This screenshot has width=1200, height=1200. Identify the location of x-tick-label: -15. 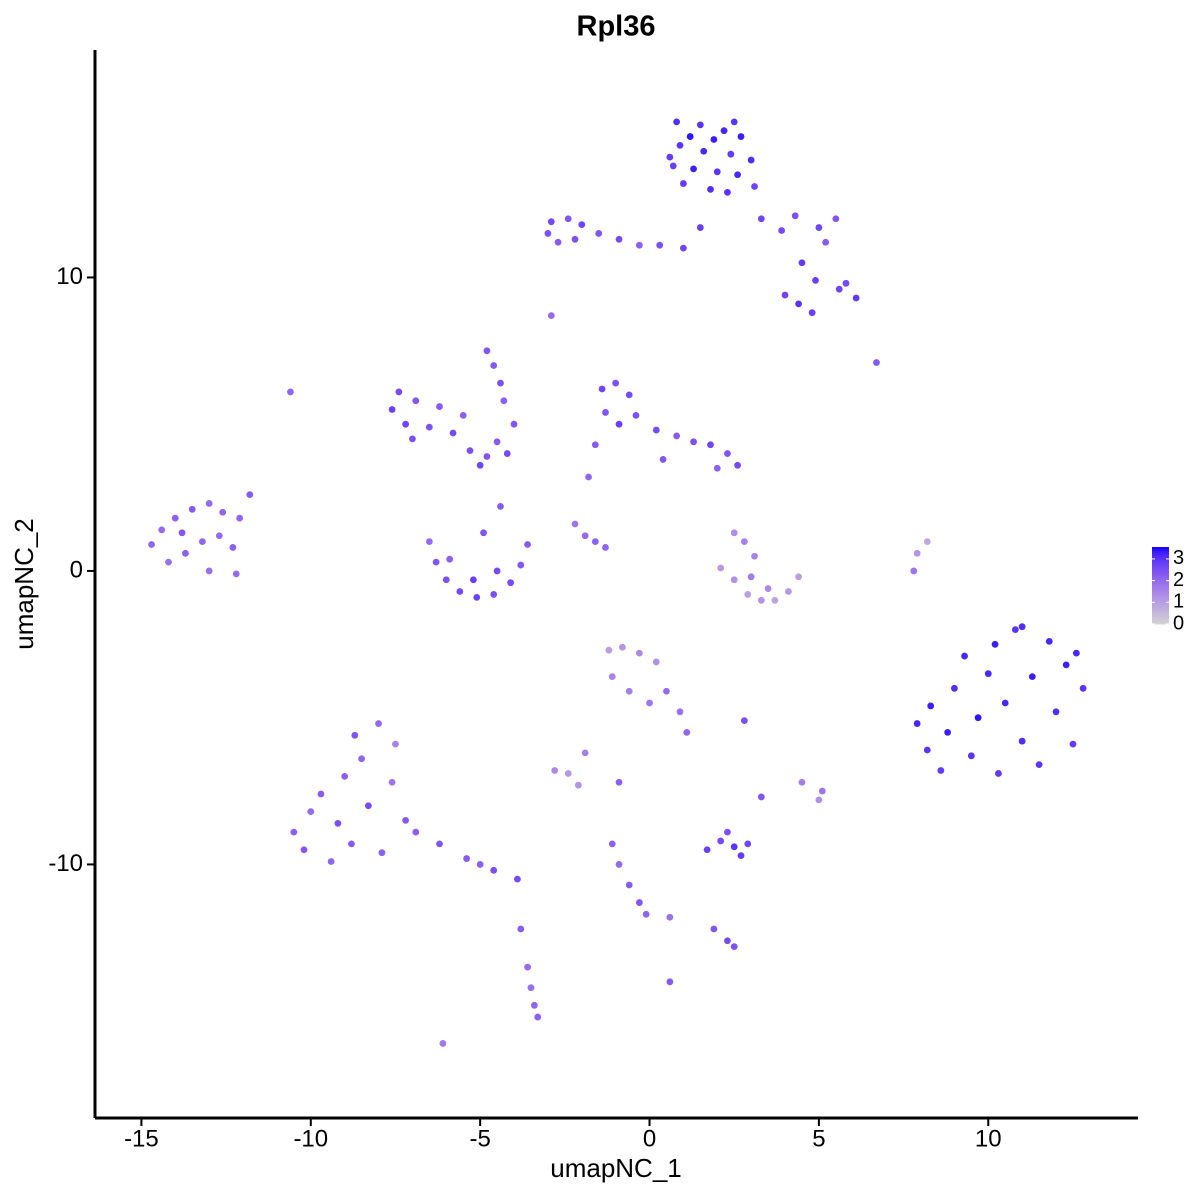
(141, 1138).